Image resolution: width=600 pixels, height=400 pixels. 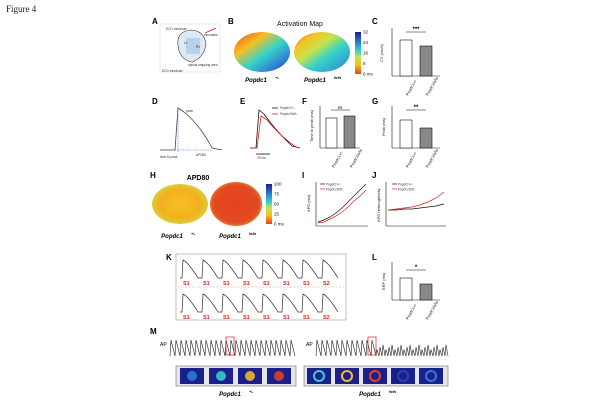 What do you see at coordinates (279, 224) in the screenshot?
I see `colorbar-tick: 0 ms` at bounding box center [279, 224].